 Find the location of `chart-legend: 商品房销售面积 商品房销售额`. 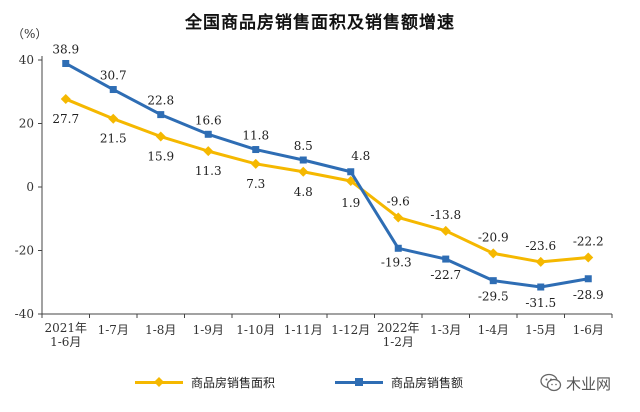

chart-legend: 商品房销售面积 商品房销售额 is located at coordinates (320, 382).